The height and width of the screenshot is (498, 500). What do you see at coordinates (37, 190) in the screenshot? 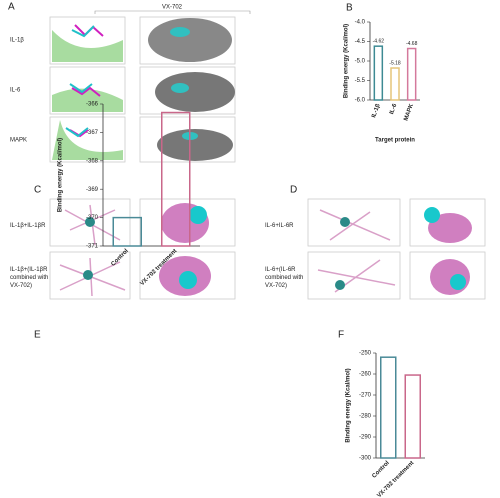
I see `panel-label: C` at bounding box center [37, 190].